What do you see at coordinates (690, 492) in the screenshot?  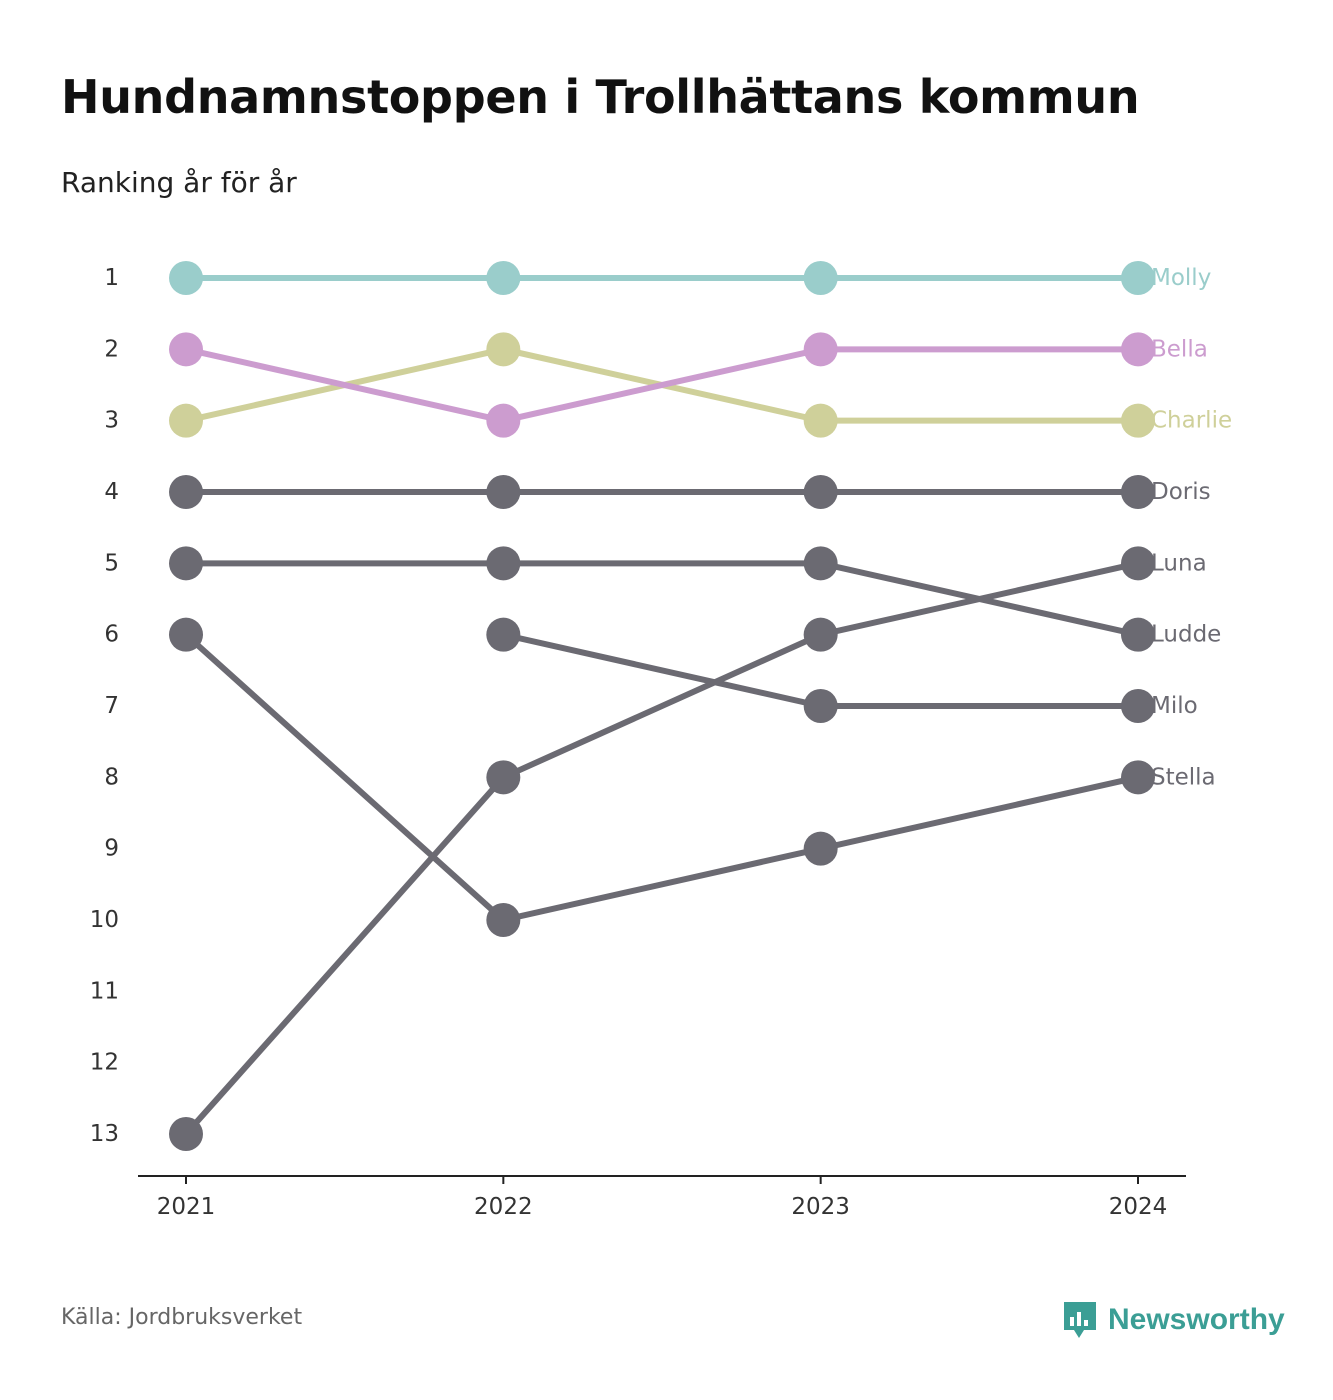 I see `series-doris: Doris` at bounding box center [690, 492].